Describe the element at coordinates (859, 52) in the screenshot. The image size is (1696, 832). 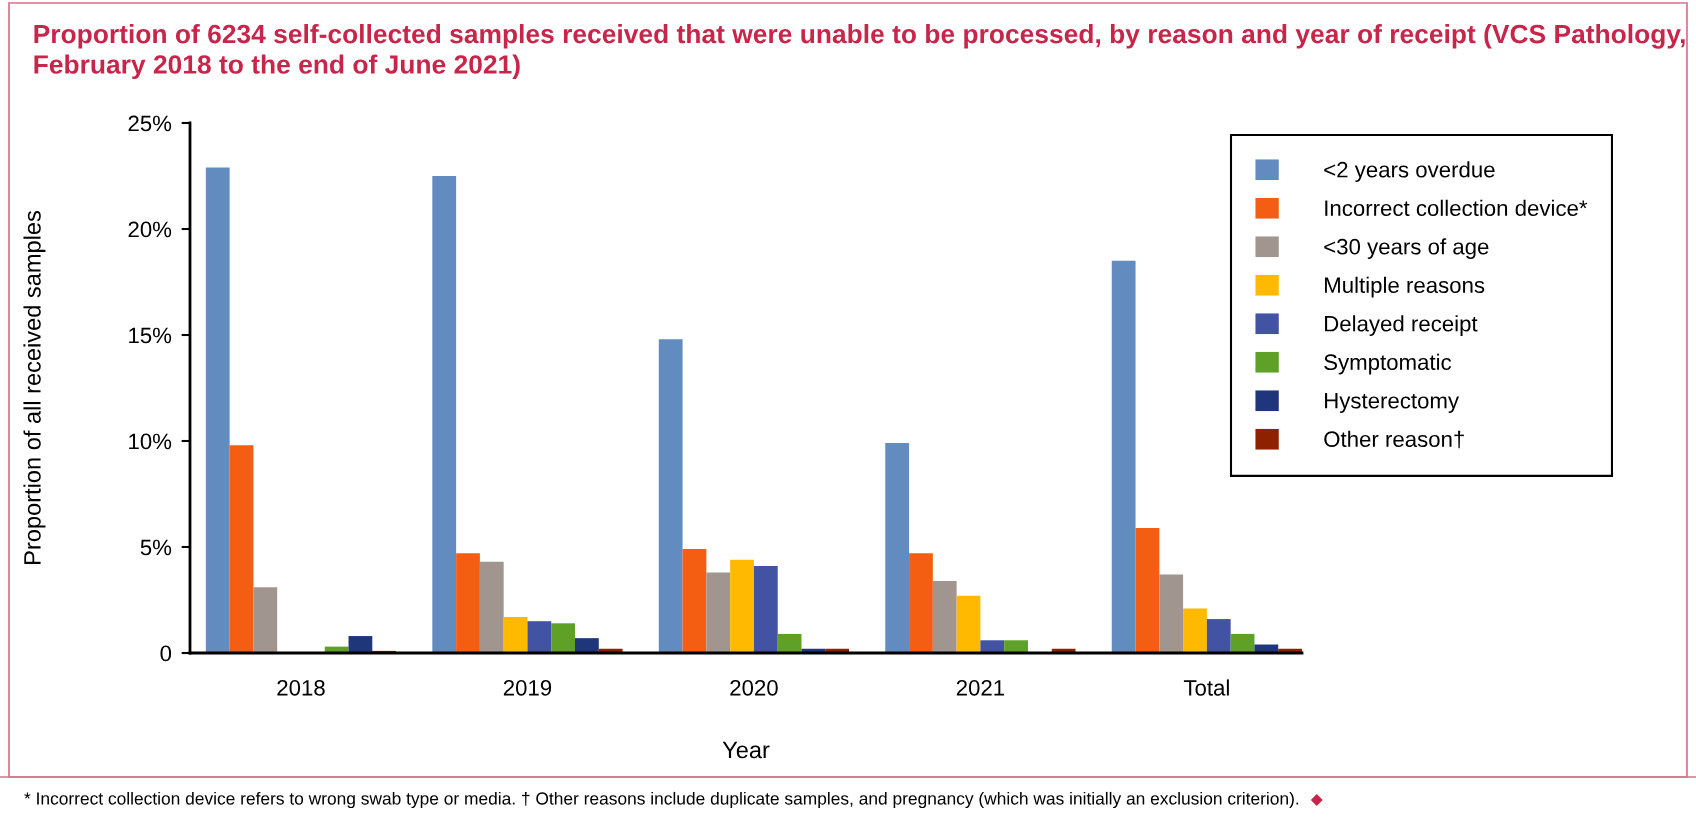
I see `chart-title: Proportion of 6234 self-collected samples received that were unable to be processed, by reason and year of receipt (VCS Pathology, February 2018 to the end of June 2021)` at that location.